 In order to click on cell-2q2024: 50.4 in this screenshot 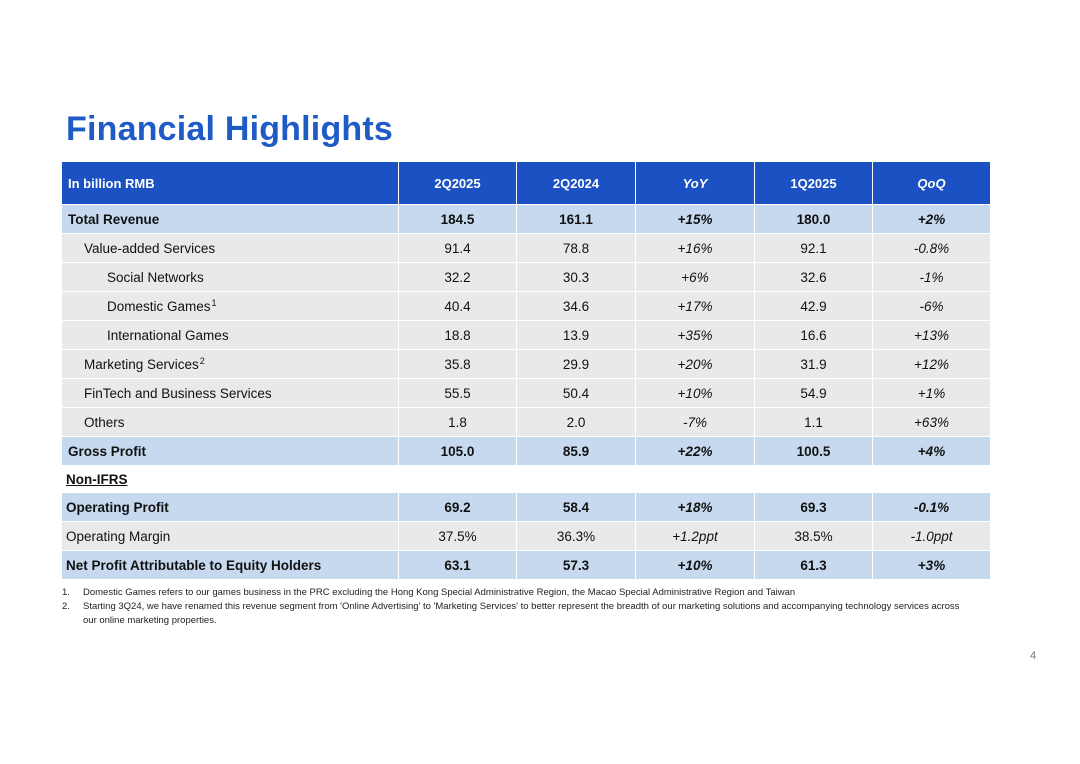, I will do `click(576, 393)`.